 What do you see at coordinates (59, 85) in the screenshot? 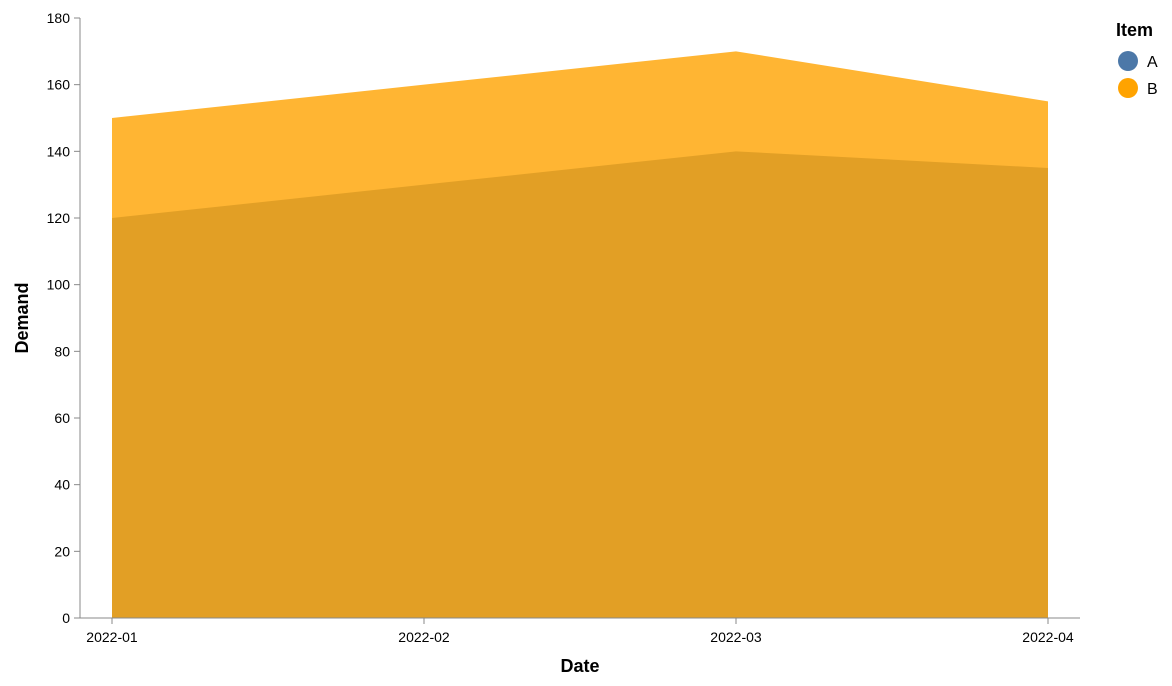
I see `y-tick-label: 160` at bounding box center [59, 85].